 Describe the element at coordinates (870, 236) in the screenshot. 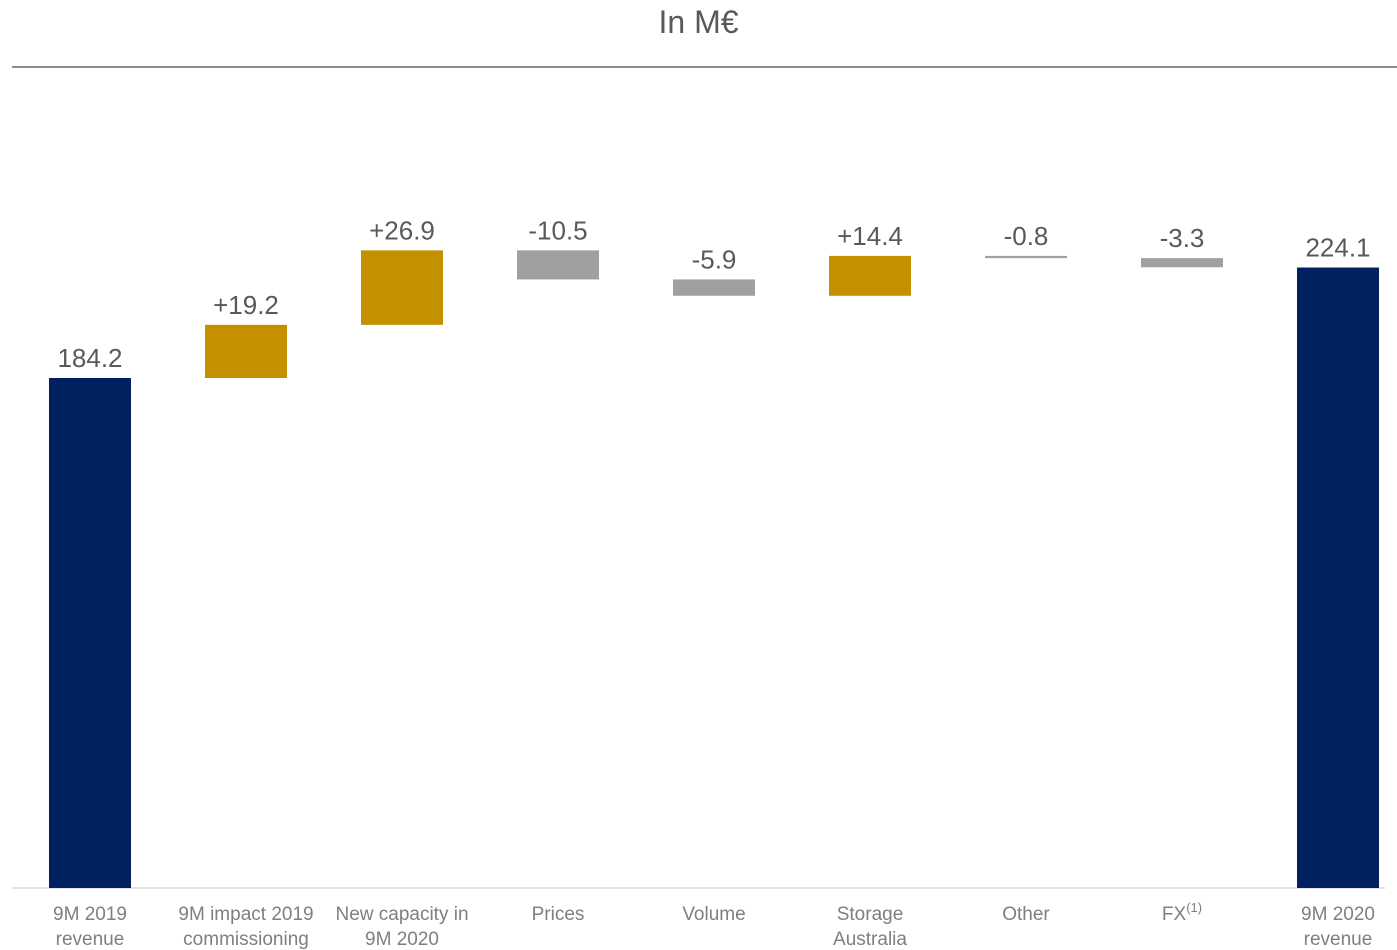

I see `data-label: +14.4` at that location.